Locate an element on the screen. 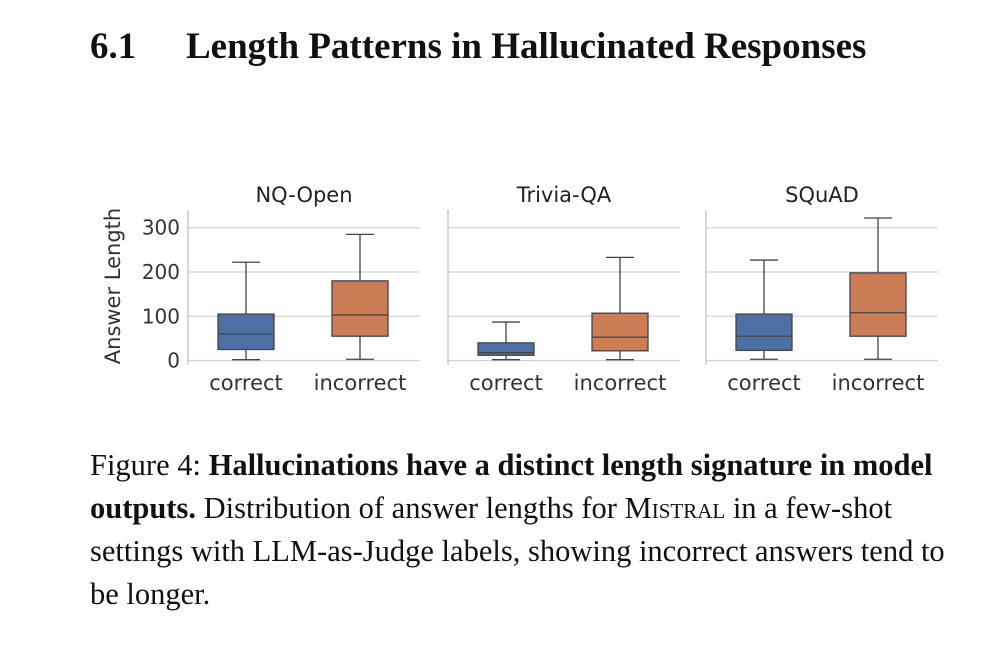 This screenshot has width=1004, height=658. panel-title: NQ-Open is located at coordinates (303, 195).